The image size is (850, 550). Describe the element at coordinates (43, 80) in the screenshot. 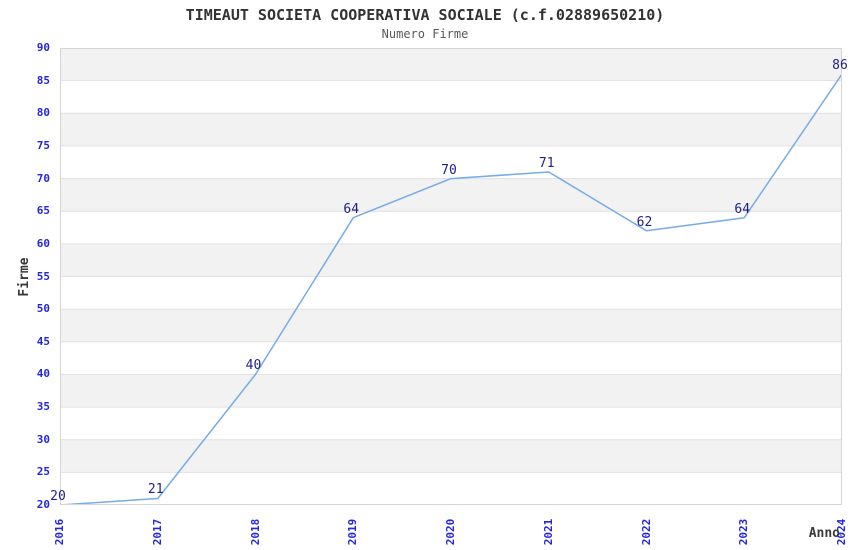

I see `y-tick-label: 85` at that location.